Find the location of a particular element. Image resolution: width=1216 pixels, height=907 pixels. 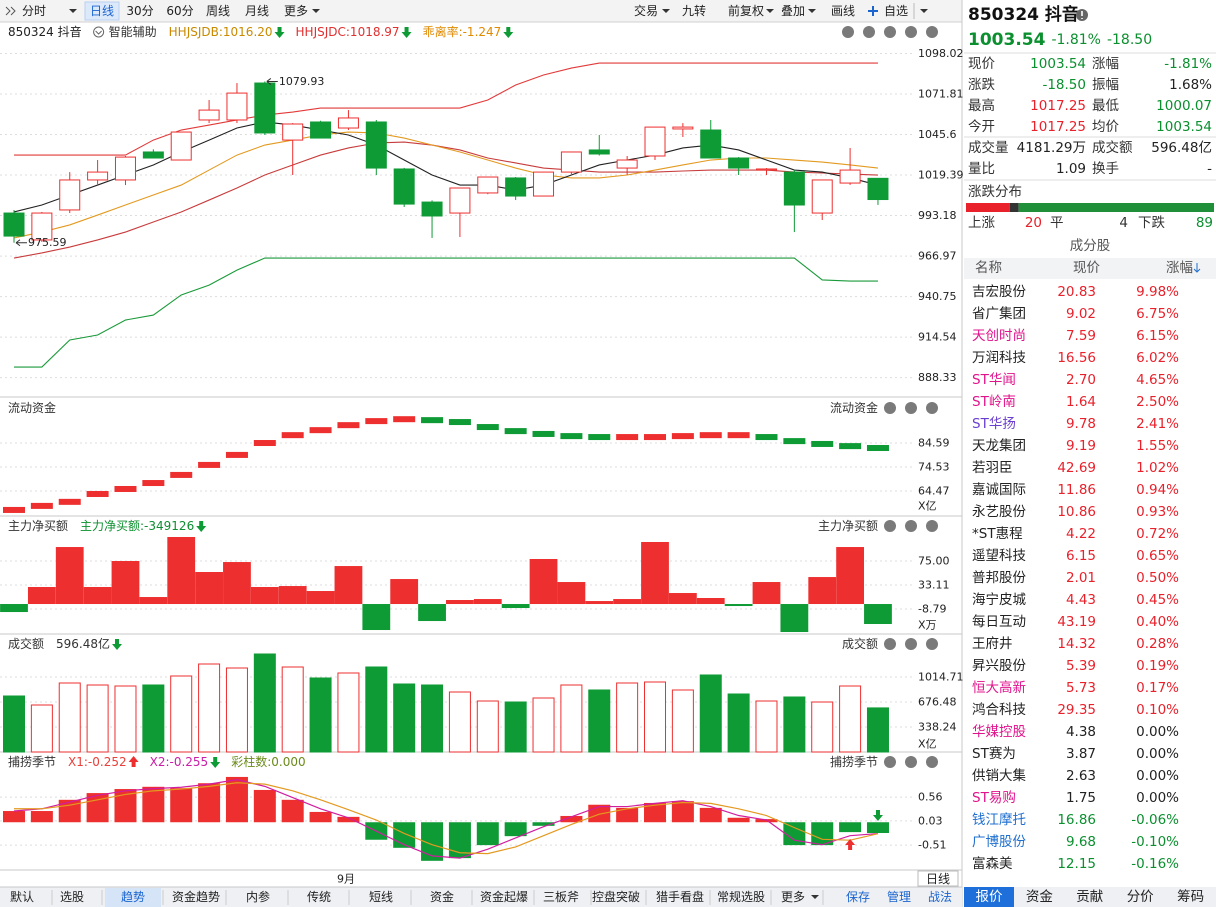

bottom-tab: 猎手看盘 is located at coordinates (680, 896).